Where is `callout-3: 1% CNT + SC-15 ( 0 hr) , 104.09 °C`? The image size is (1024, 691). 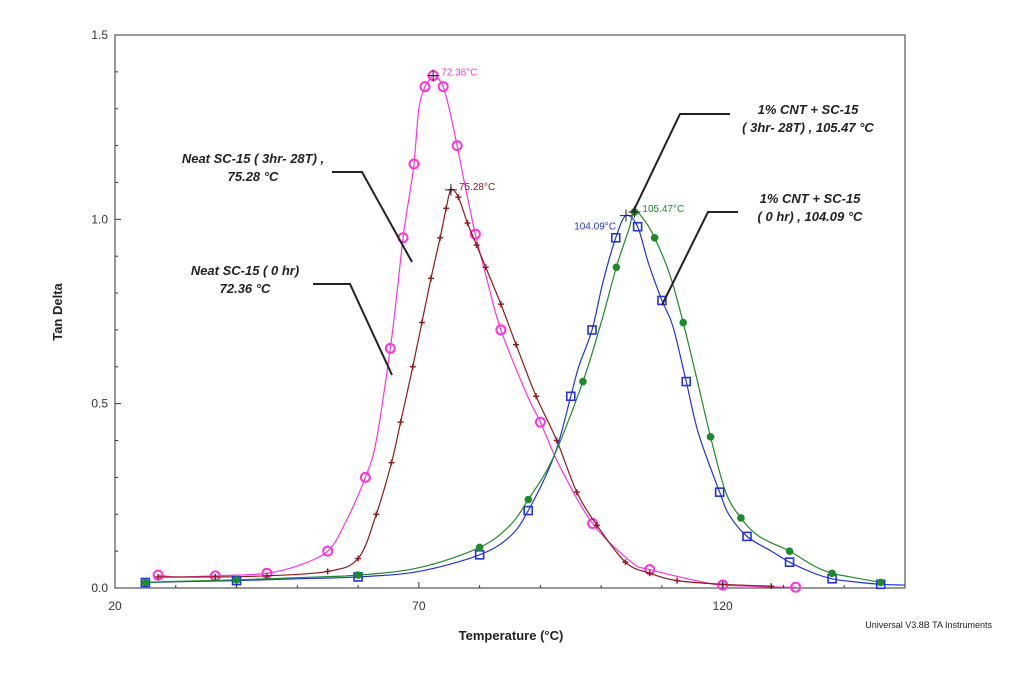
callout-3: 1% CNT + SC-15 ( 0 hr) , 104.09 °C is located at coordinates (762, 248).